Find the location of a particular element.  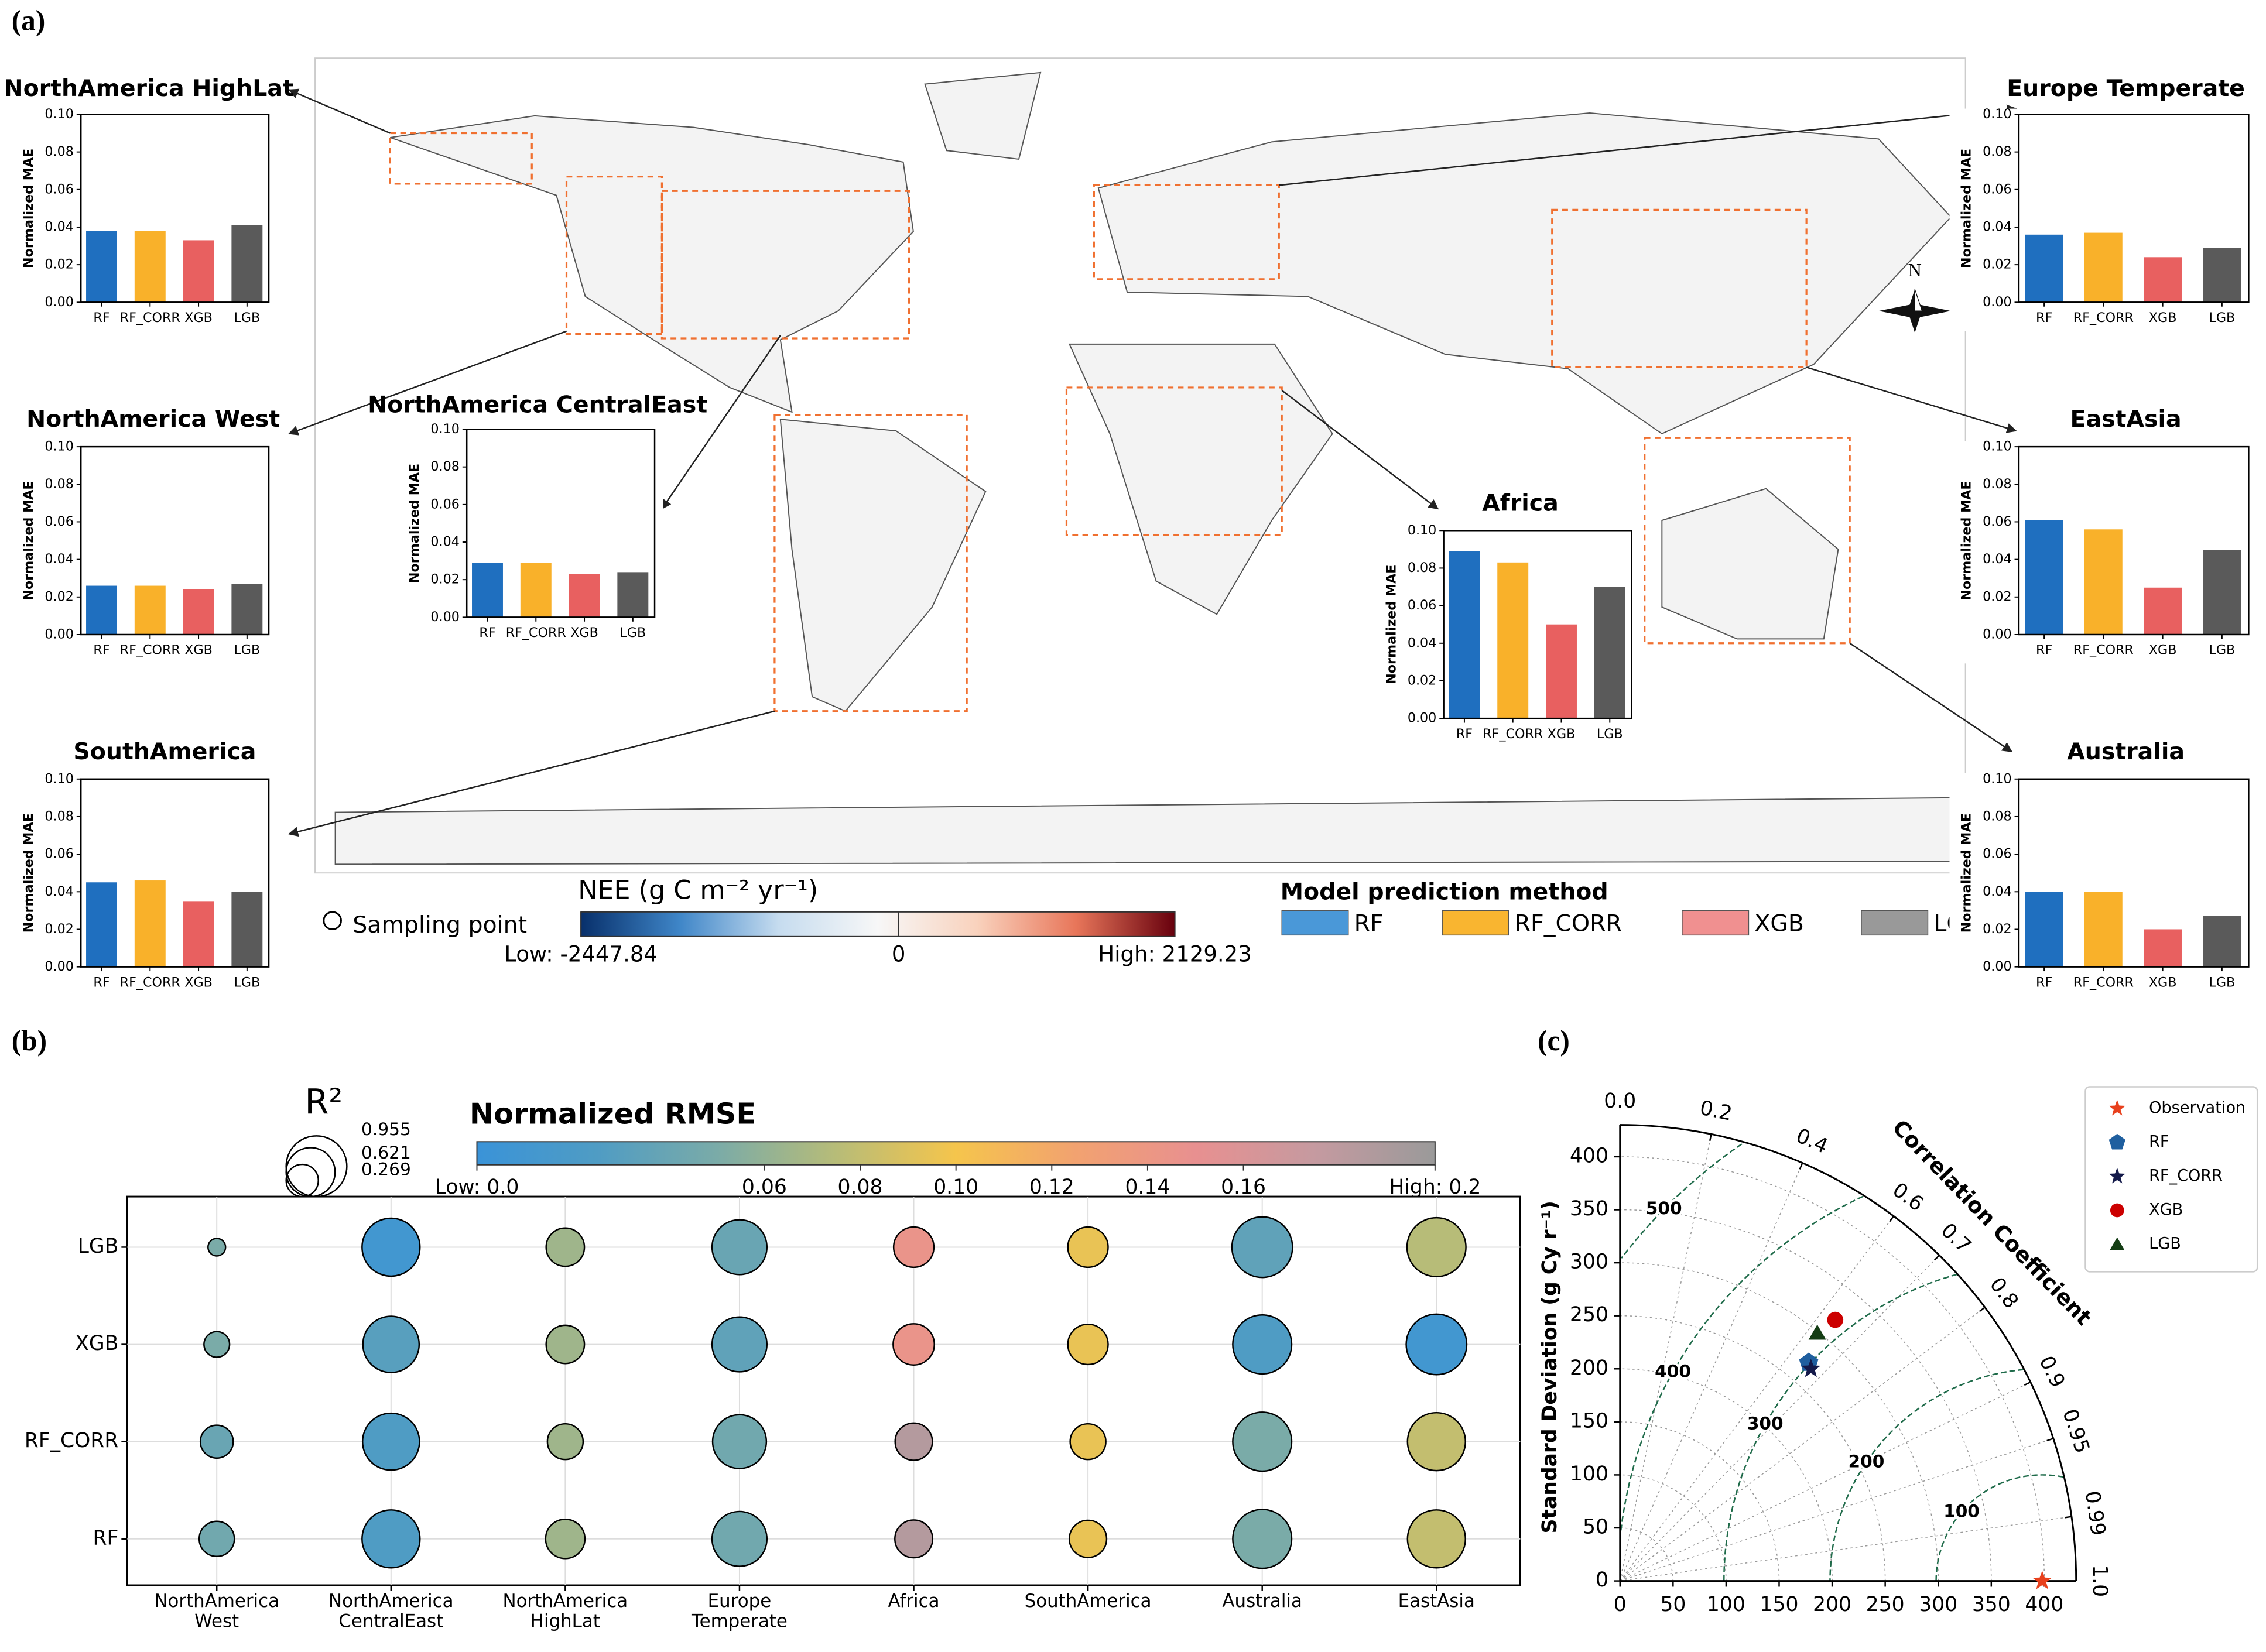

colorbar-tick-label: 0.16 is located at coordinates (1243, 1187).